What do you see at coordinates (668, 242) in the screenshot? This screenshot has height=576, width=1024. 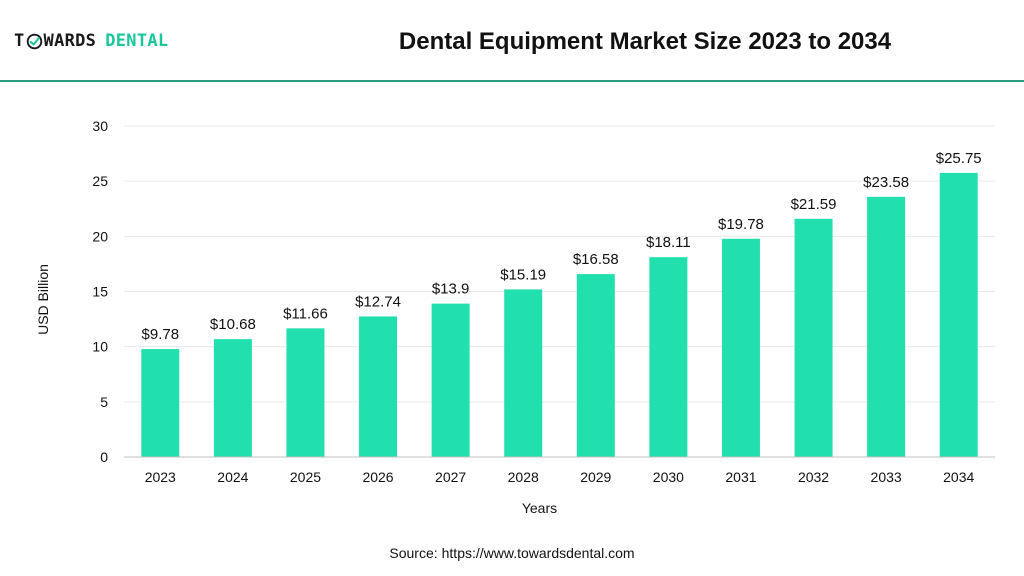 I see `data-label: $18.11` at bounding box center [668, 242].